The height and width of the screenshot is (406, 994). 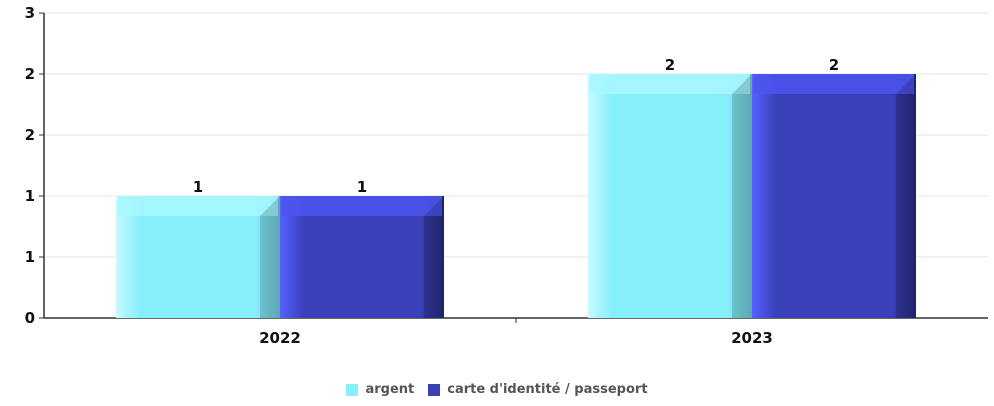 What do you see at coordinates (30, 318) in the screenshot?
I see `y-tick-label: 0` at bounding box center [30, 318].